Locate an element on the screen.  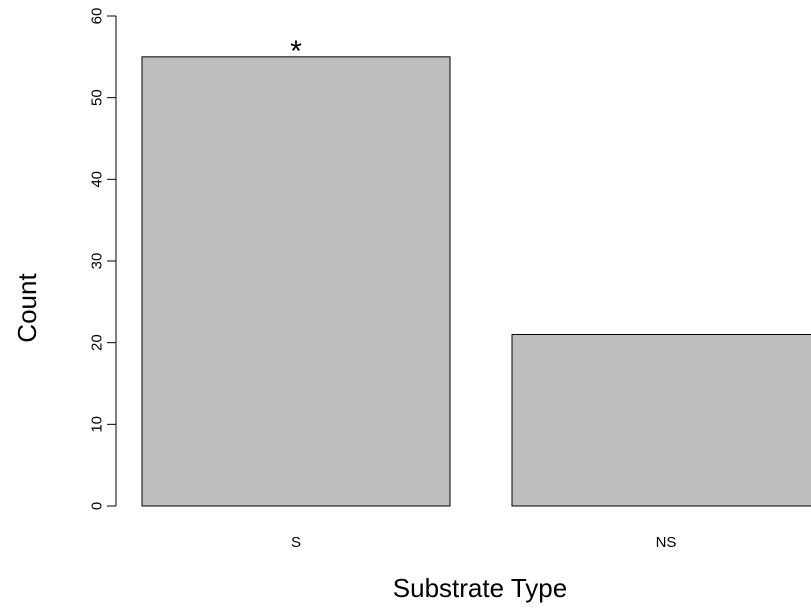
x-axis-title: Substrate Type is located at coordinates (480, 588).